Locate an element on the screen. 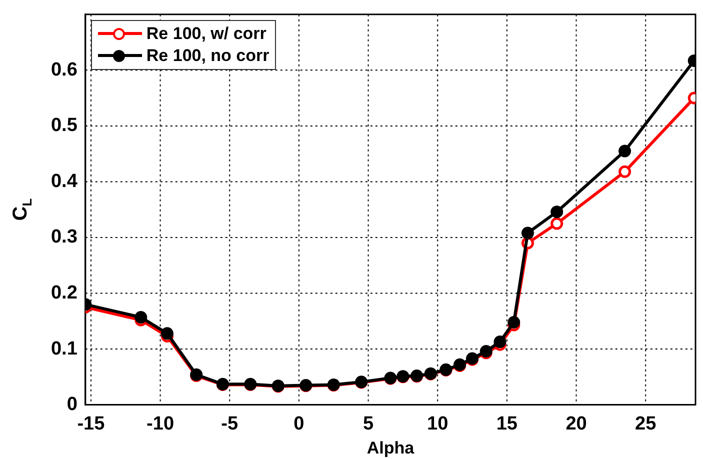 Image resolution: width=703 pixels, height=459 pixels. y-tick-label: 0.1 is located at coordinates (64, 349).